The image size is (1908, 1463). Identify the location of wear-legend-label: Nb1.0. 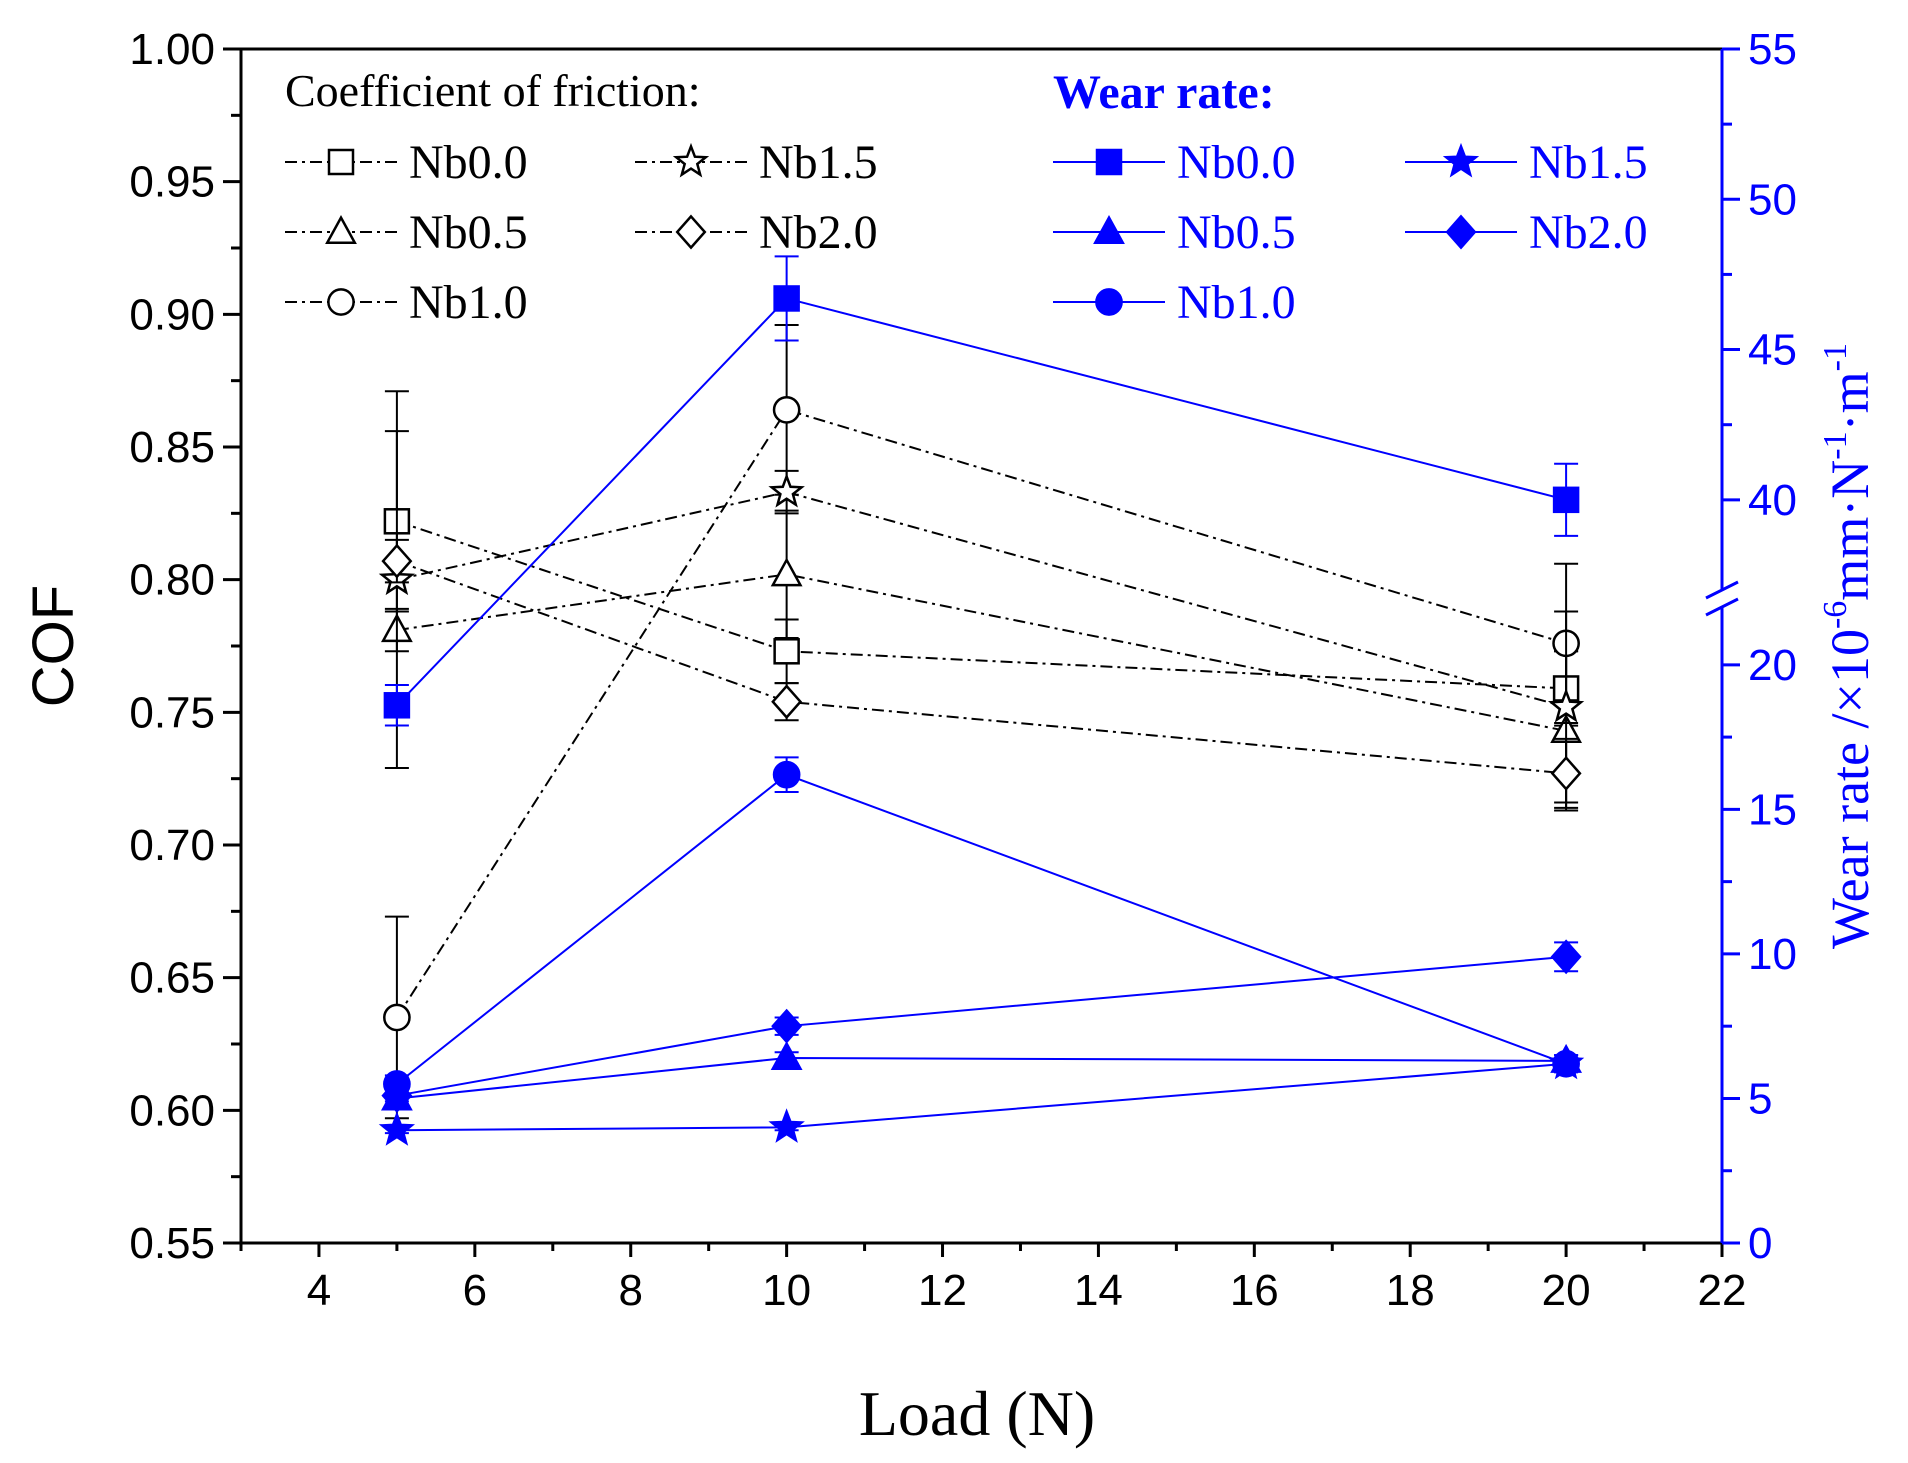
(1236, 302).